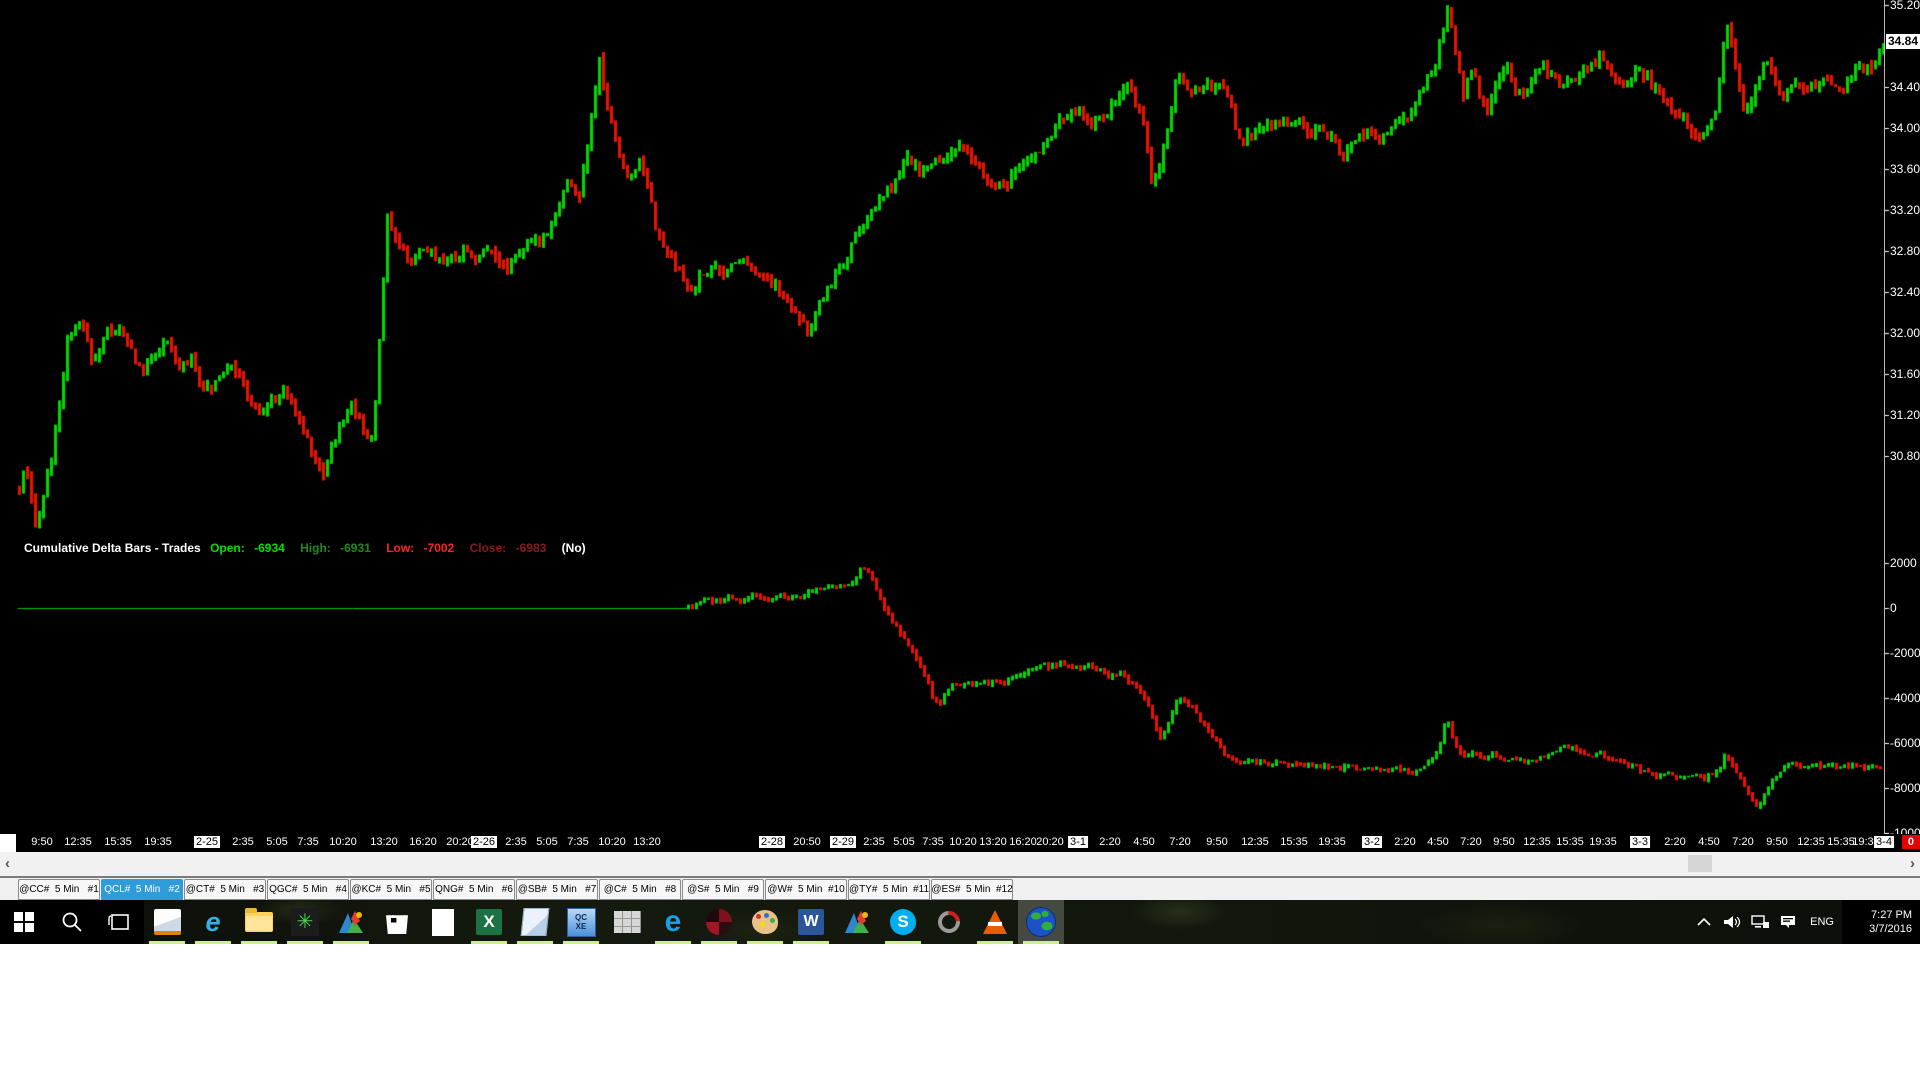  I want to click on mail-app-icon, so click(167, 922).